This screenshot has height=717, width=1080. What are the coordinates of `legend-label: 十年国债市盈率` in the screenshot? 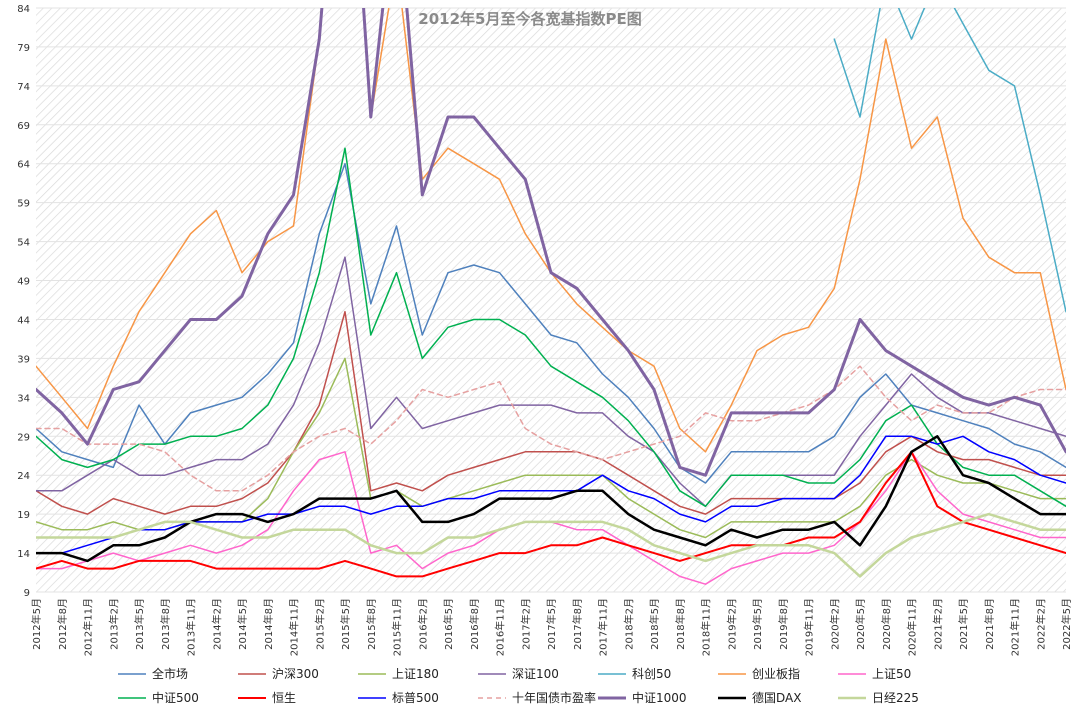 It's located at (554, 697).